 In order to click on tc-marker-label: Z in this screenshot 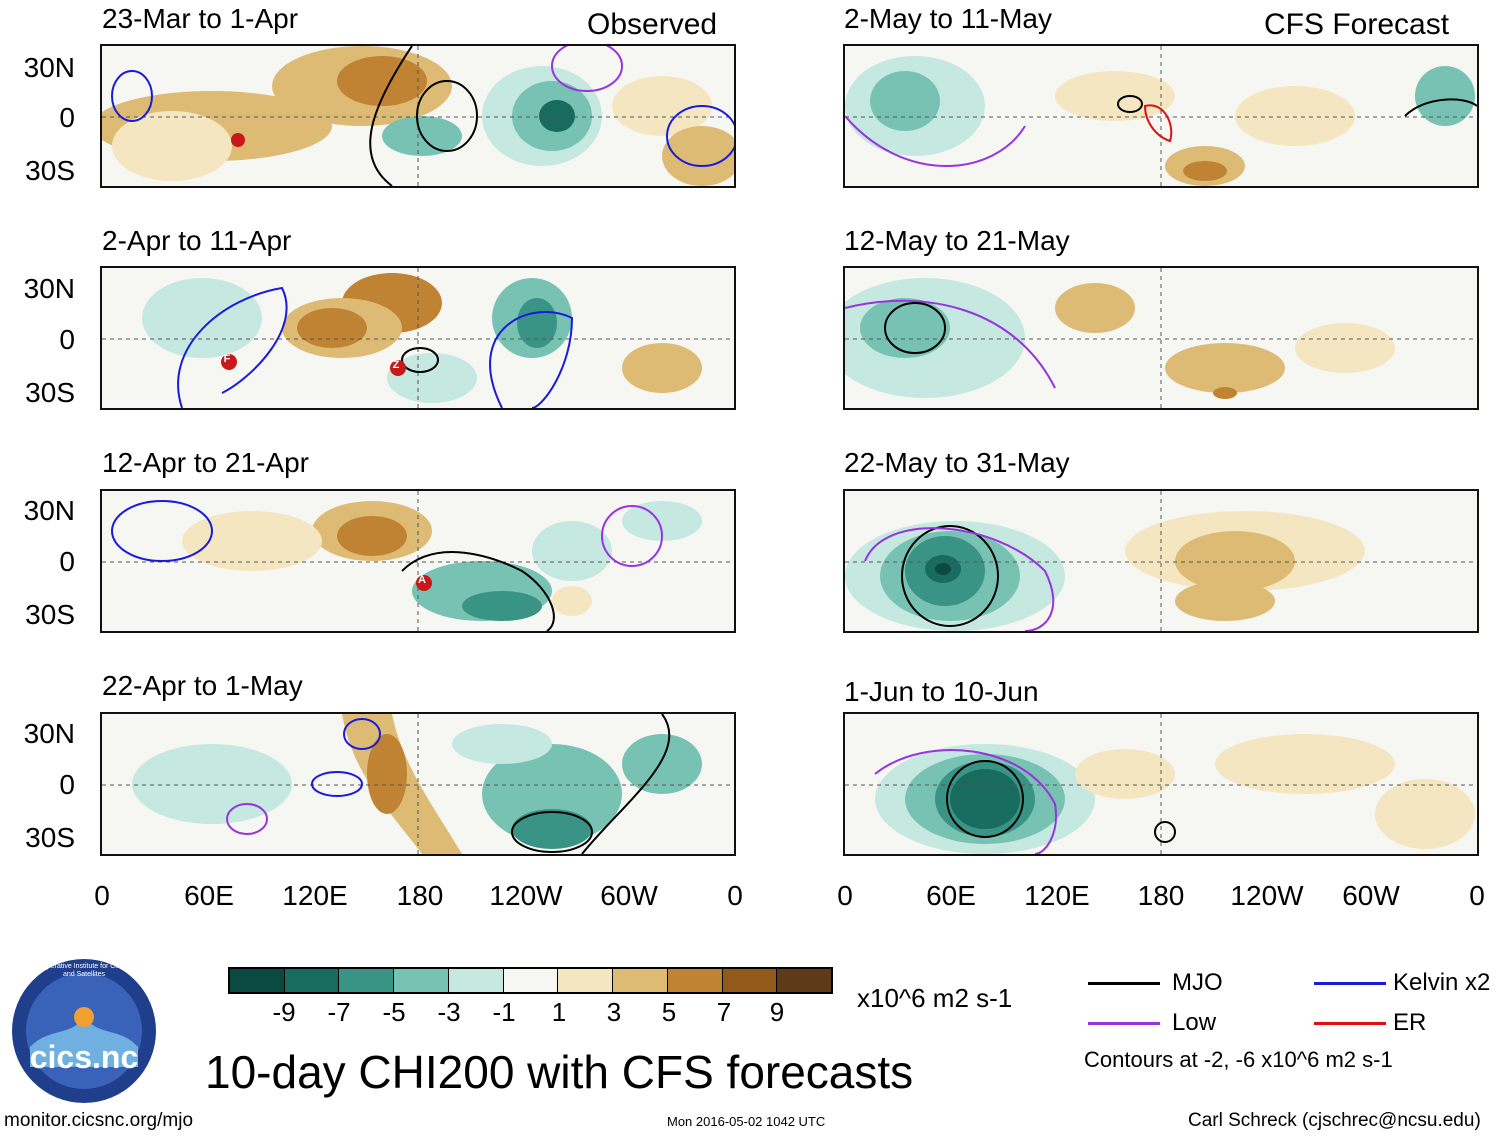, I will do `click(396, 365)`.